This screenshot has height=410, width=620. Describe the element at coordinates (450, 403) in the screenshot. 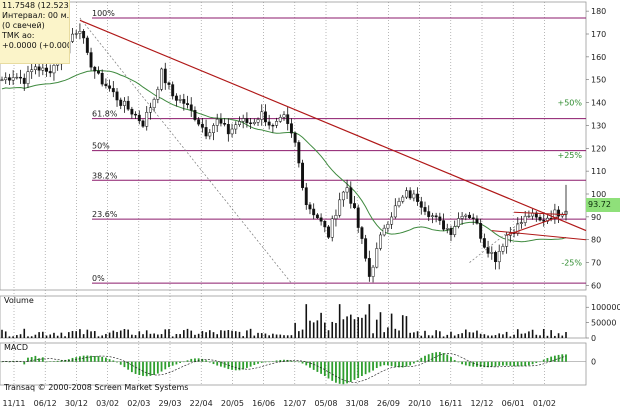

I see `x-tick-label: 16/11` at that location.